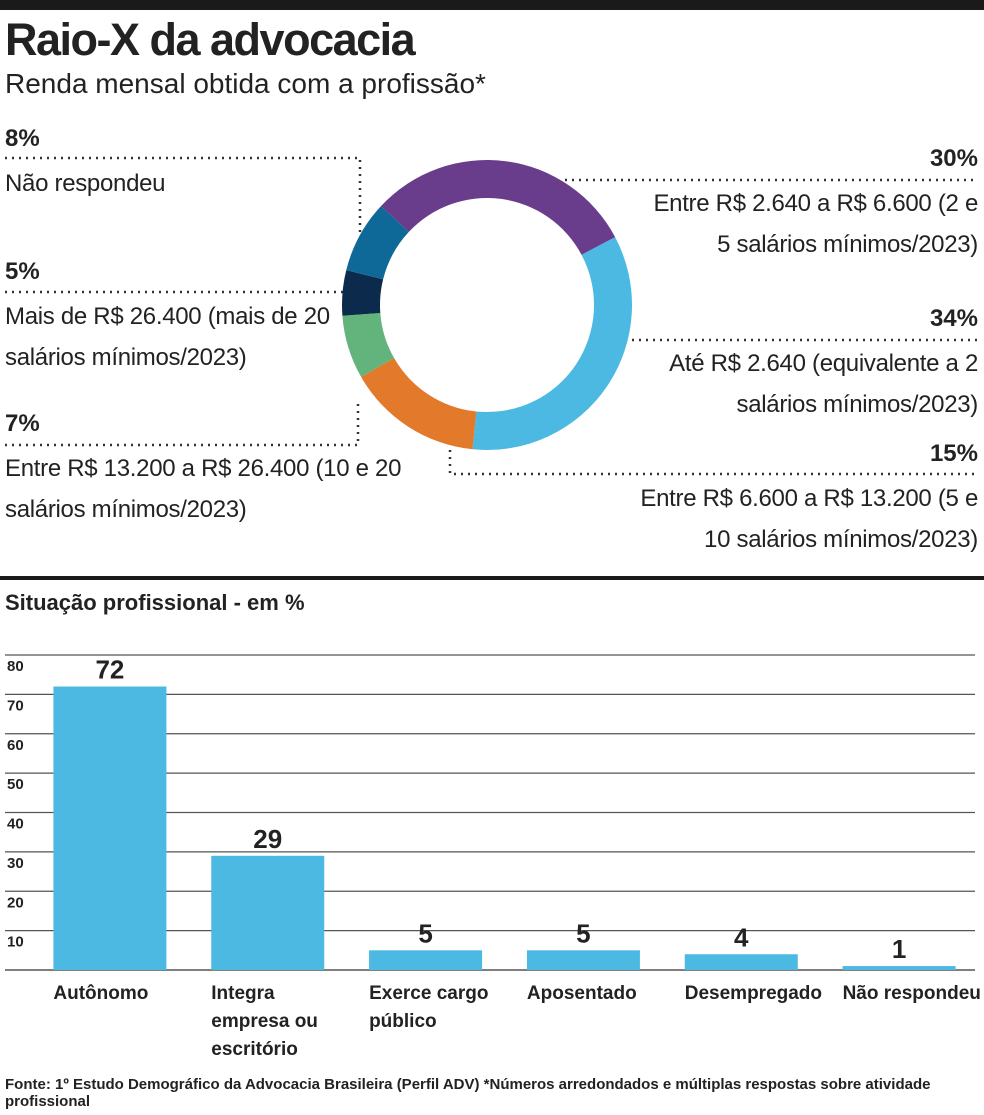 The width and height of the screenshot is (984, 1115). What do you see at coordinates (22, 423) in the screenshot?
I see `value-label: 7%` at bounding box center [22, 423].